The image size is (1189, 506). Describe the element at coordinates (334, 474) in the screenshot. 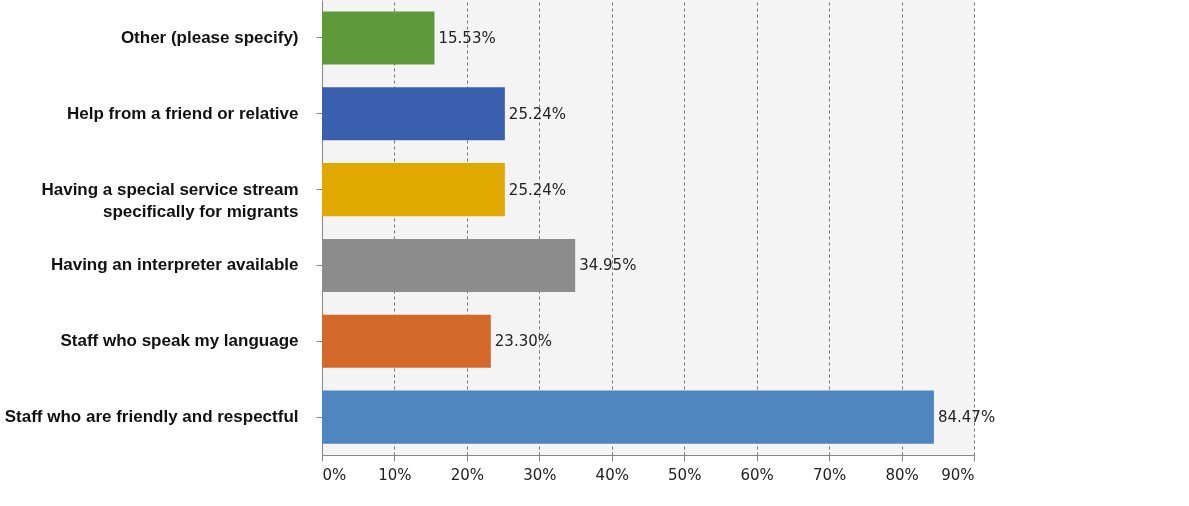

I see `x-tick-label: 0%` at that location.